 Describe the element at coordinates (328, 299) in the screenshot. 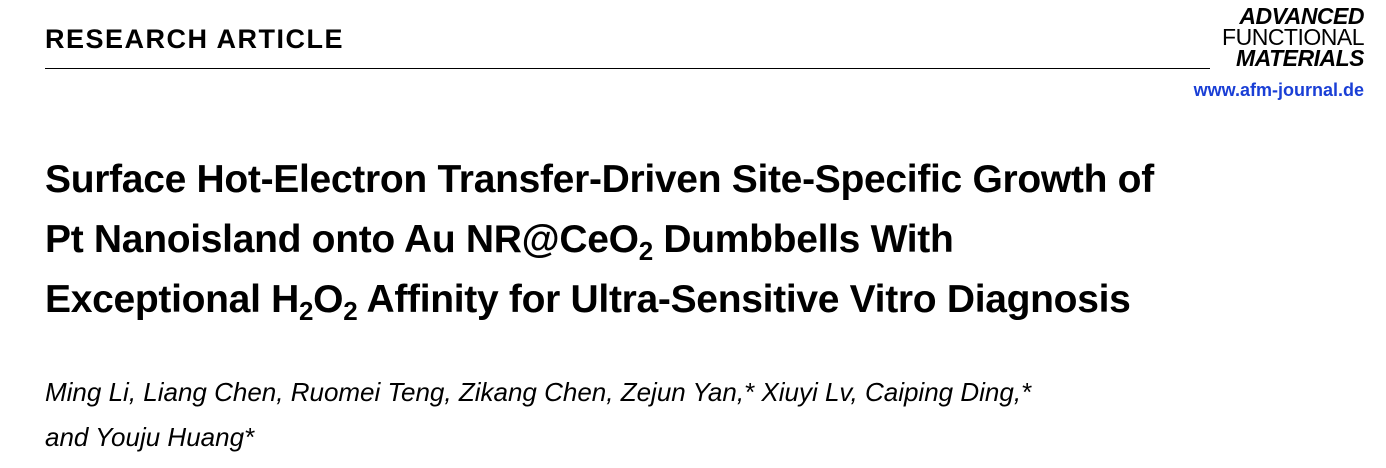

I see `title-text: O` at that location.